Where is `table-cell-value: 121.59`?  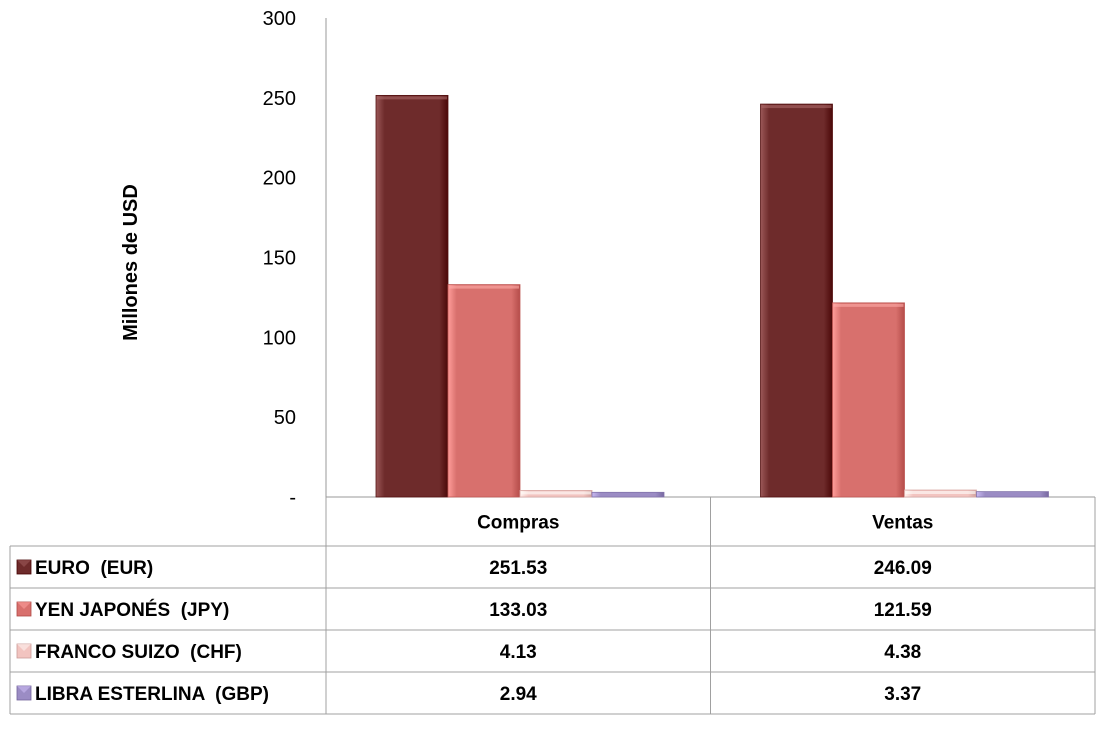 table-cell-value: 121.59 is located at coordinates (903, 610).